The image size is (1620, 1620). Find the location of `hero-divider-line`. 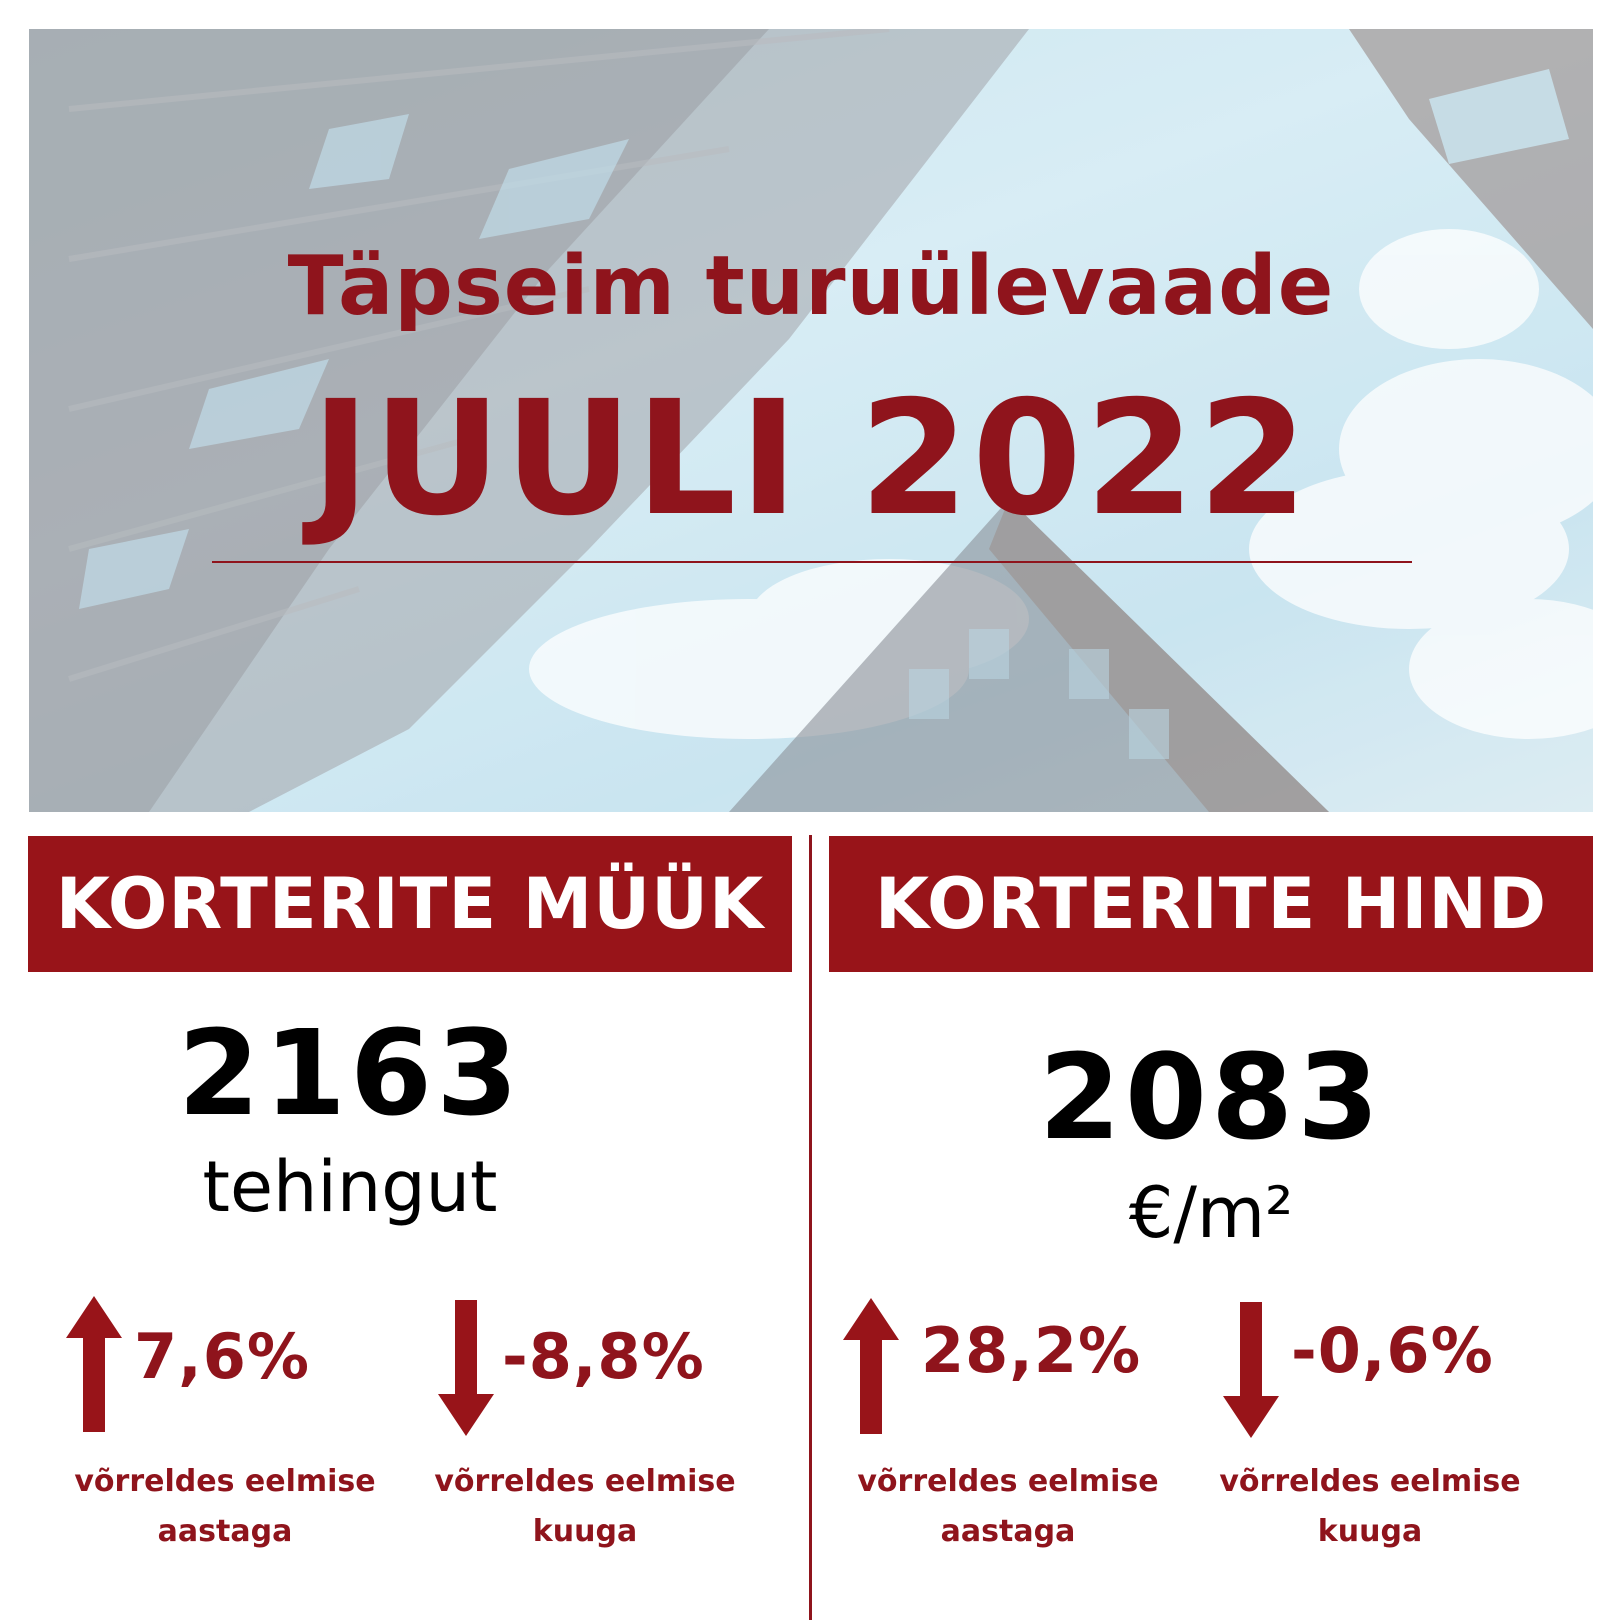

hero-divider-line is located at coordinates (812, 562).